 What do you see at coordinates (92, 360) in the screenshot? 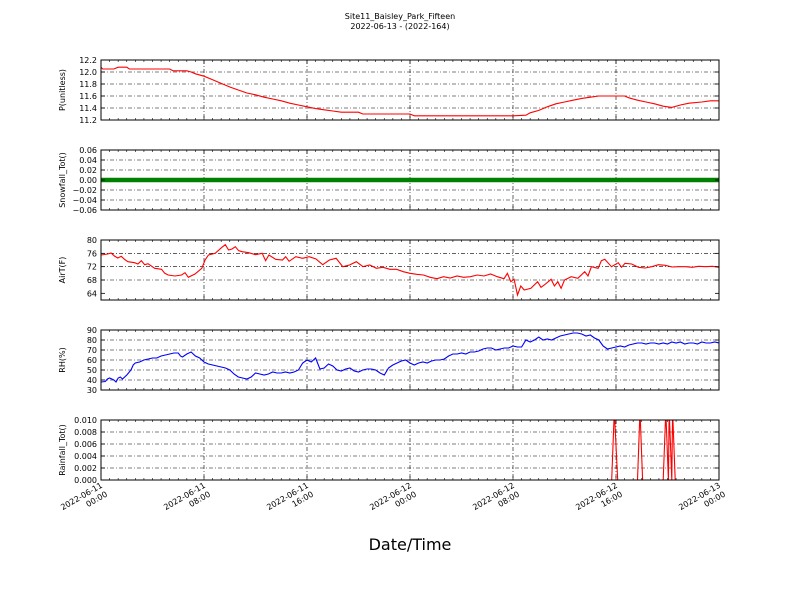
I see `y-tick-label: 60` at bounding box center [92, 360].